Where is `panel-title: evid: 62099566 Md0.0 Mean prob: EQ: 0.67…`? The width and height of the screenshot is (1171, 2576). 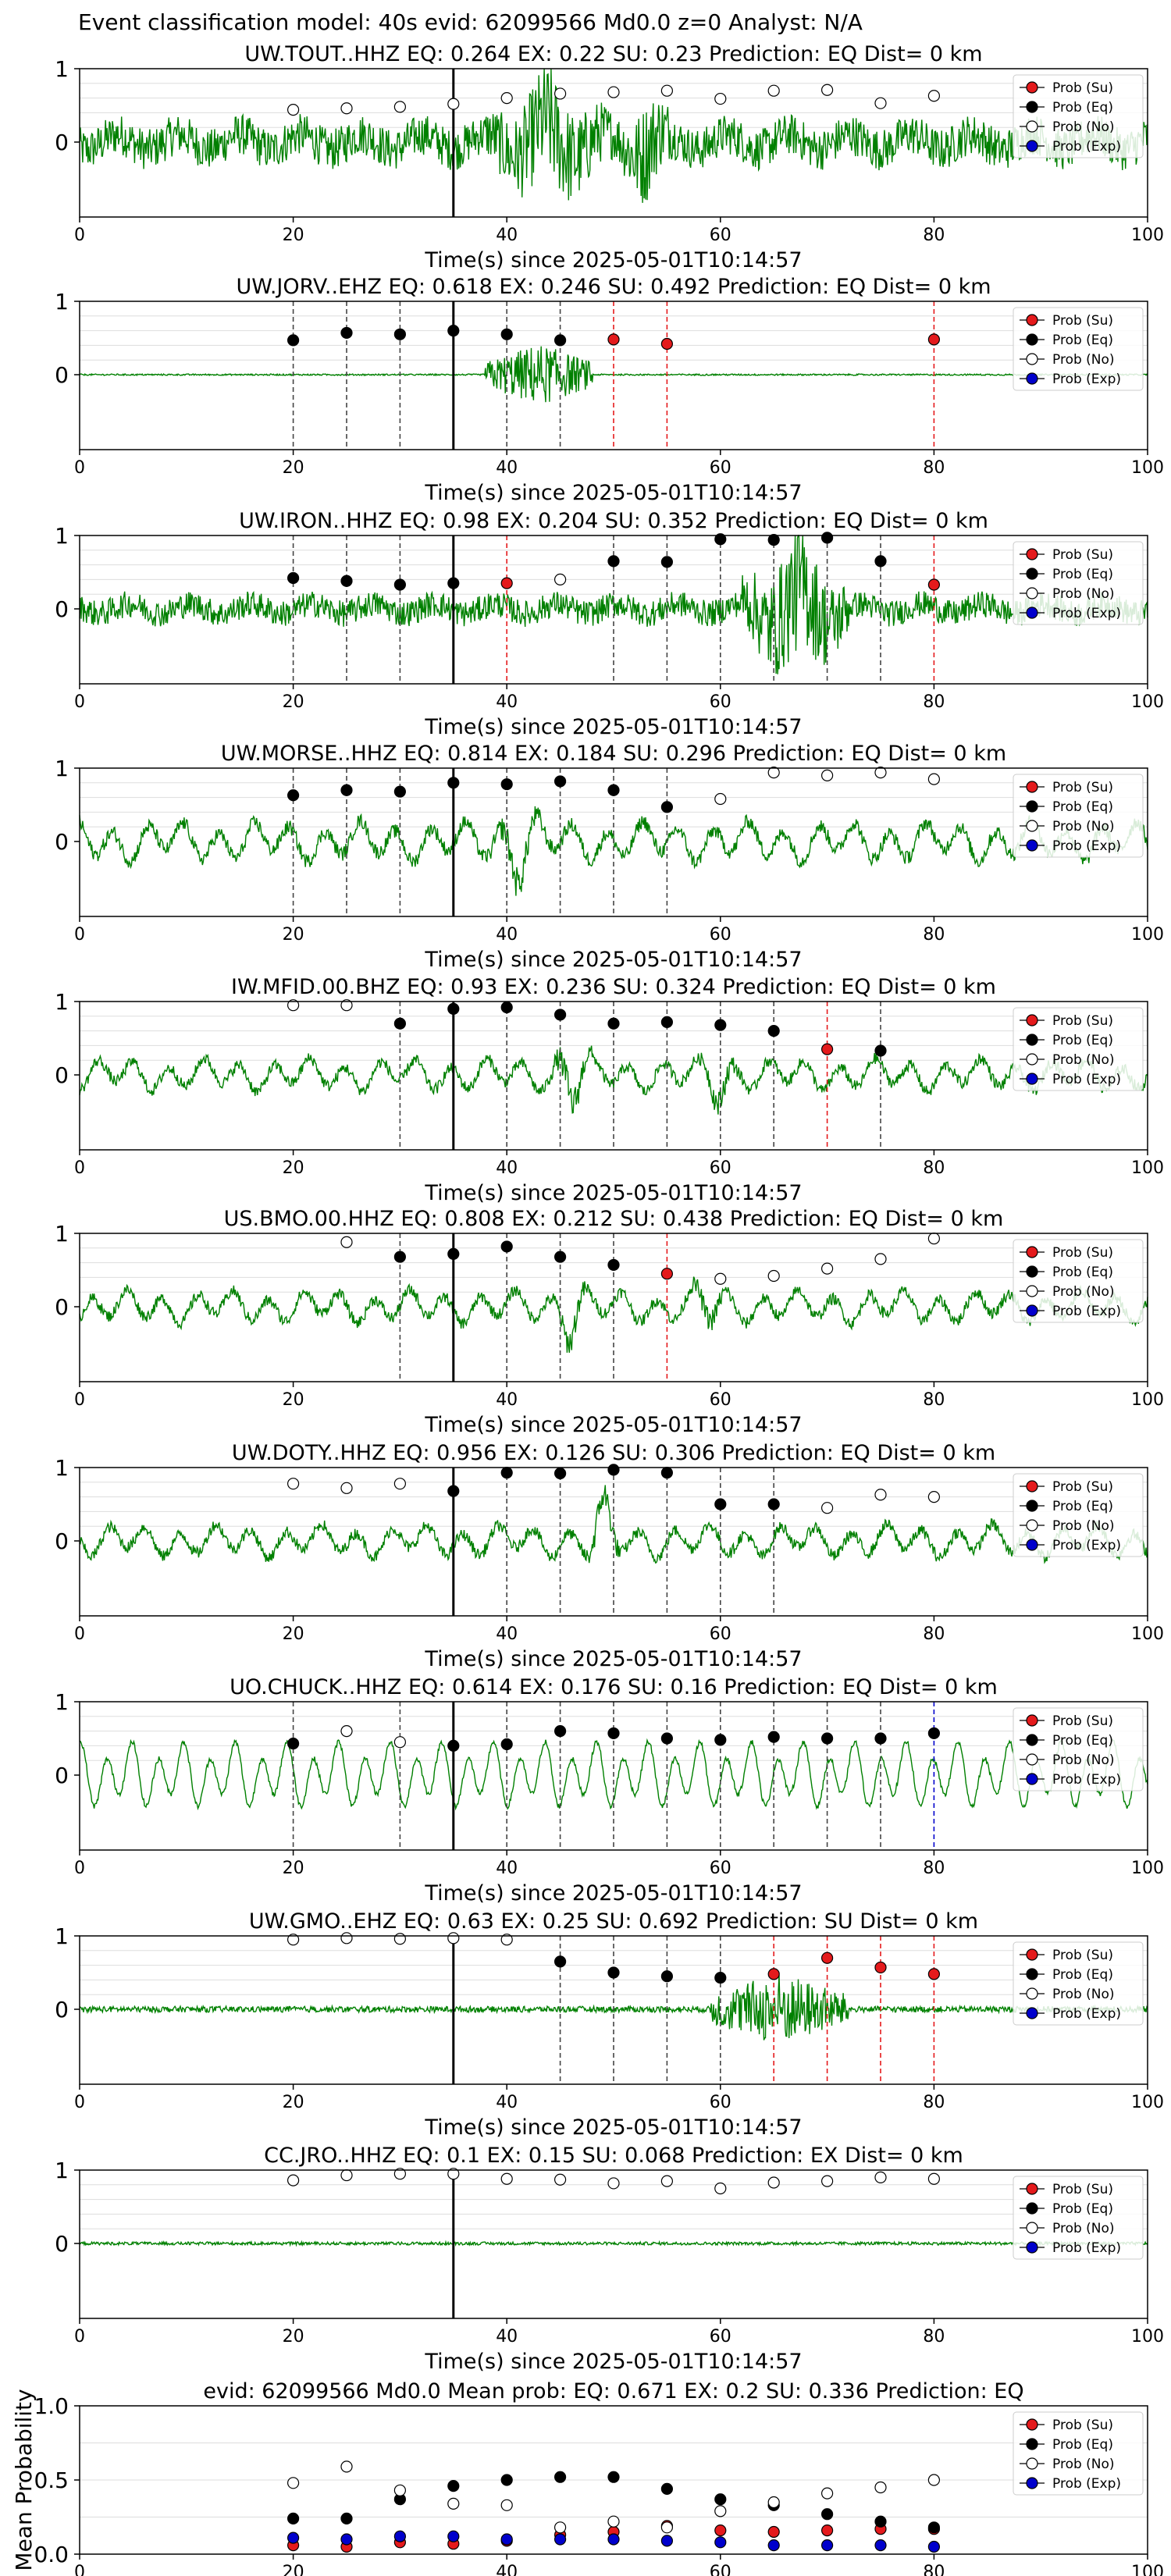 panel-title: evid: 62099566 Md0.0 Mean prob: EQ: 0.67… is located at coordinates (613, 2391).